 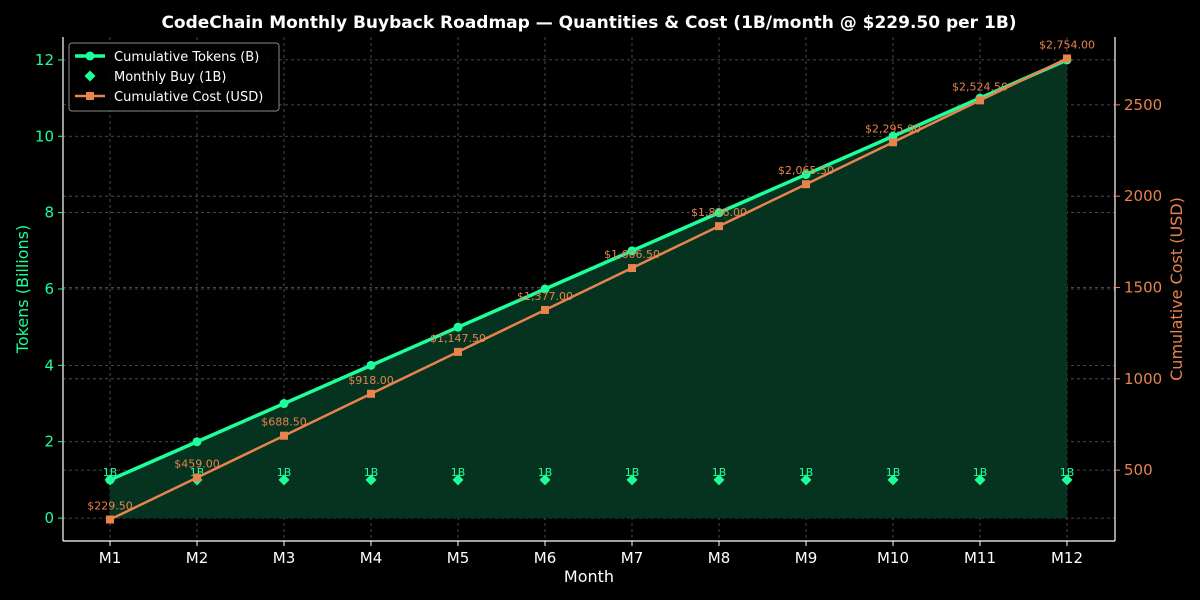 What do you see at coordinates (284, 558) in the screenshot?
I see `x-tick-label: M3` at bounding box center [284, 558].